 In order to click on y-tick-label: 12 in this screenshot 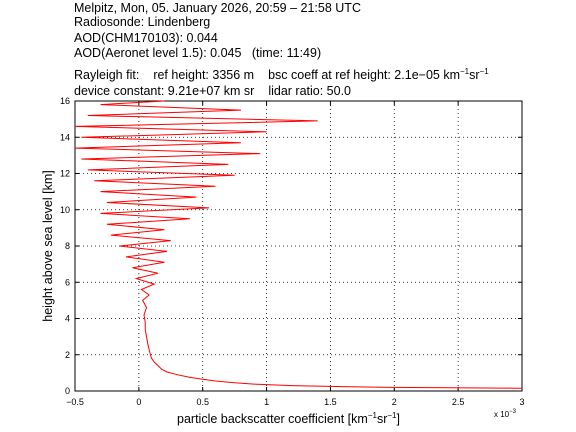, I will do `click(65, 174)`.